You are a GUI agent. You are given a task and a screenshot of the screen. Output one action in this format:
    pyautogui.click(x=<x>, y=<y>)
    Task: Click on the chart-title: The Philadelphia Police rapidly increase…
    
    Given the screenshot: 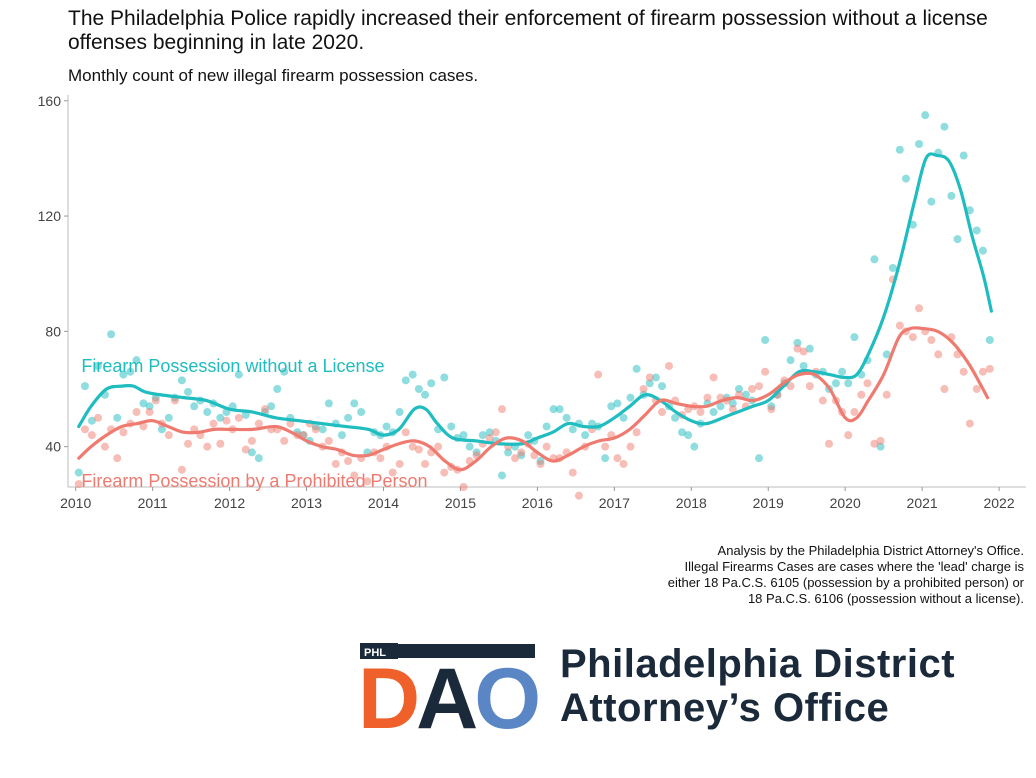 What is the action you would take?
    pyautogui.click(x=528, y=30)
    